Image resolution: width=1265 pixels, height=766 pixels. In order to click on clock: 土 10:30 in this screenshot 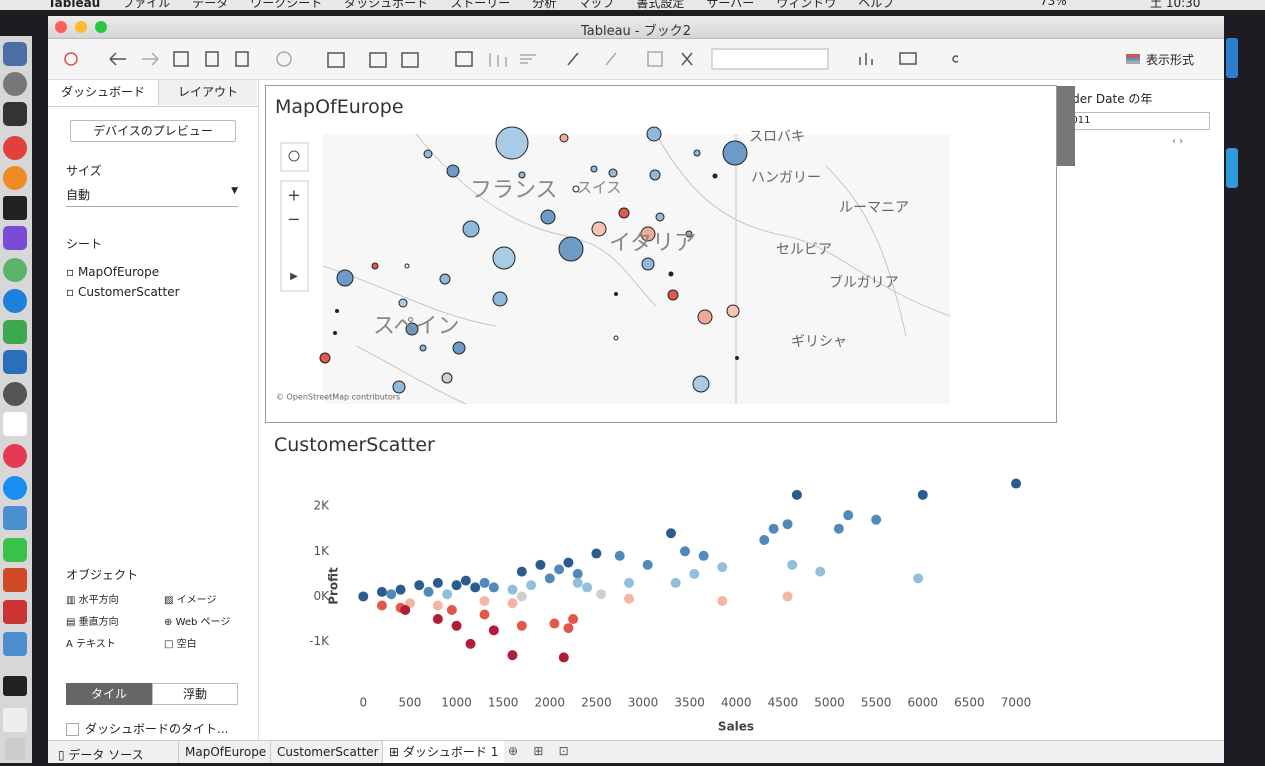, I will do `click(1175, 5)`.